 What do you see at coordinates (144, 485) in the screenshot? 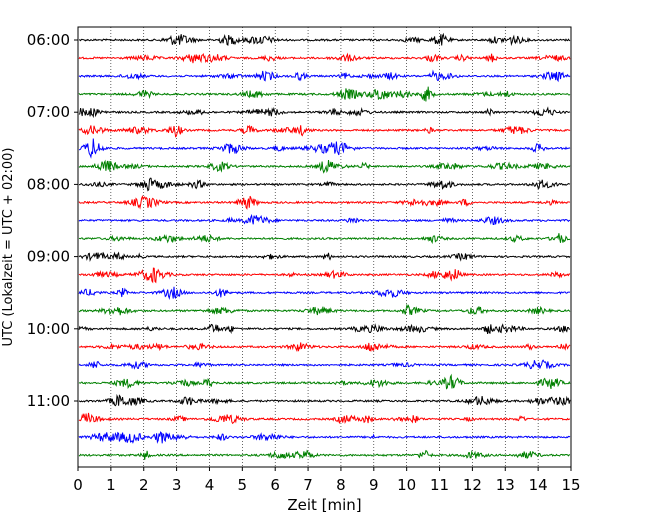
I see `x-tick-label: 2` at bounding box center [144, 485].